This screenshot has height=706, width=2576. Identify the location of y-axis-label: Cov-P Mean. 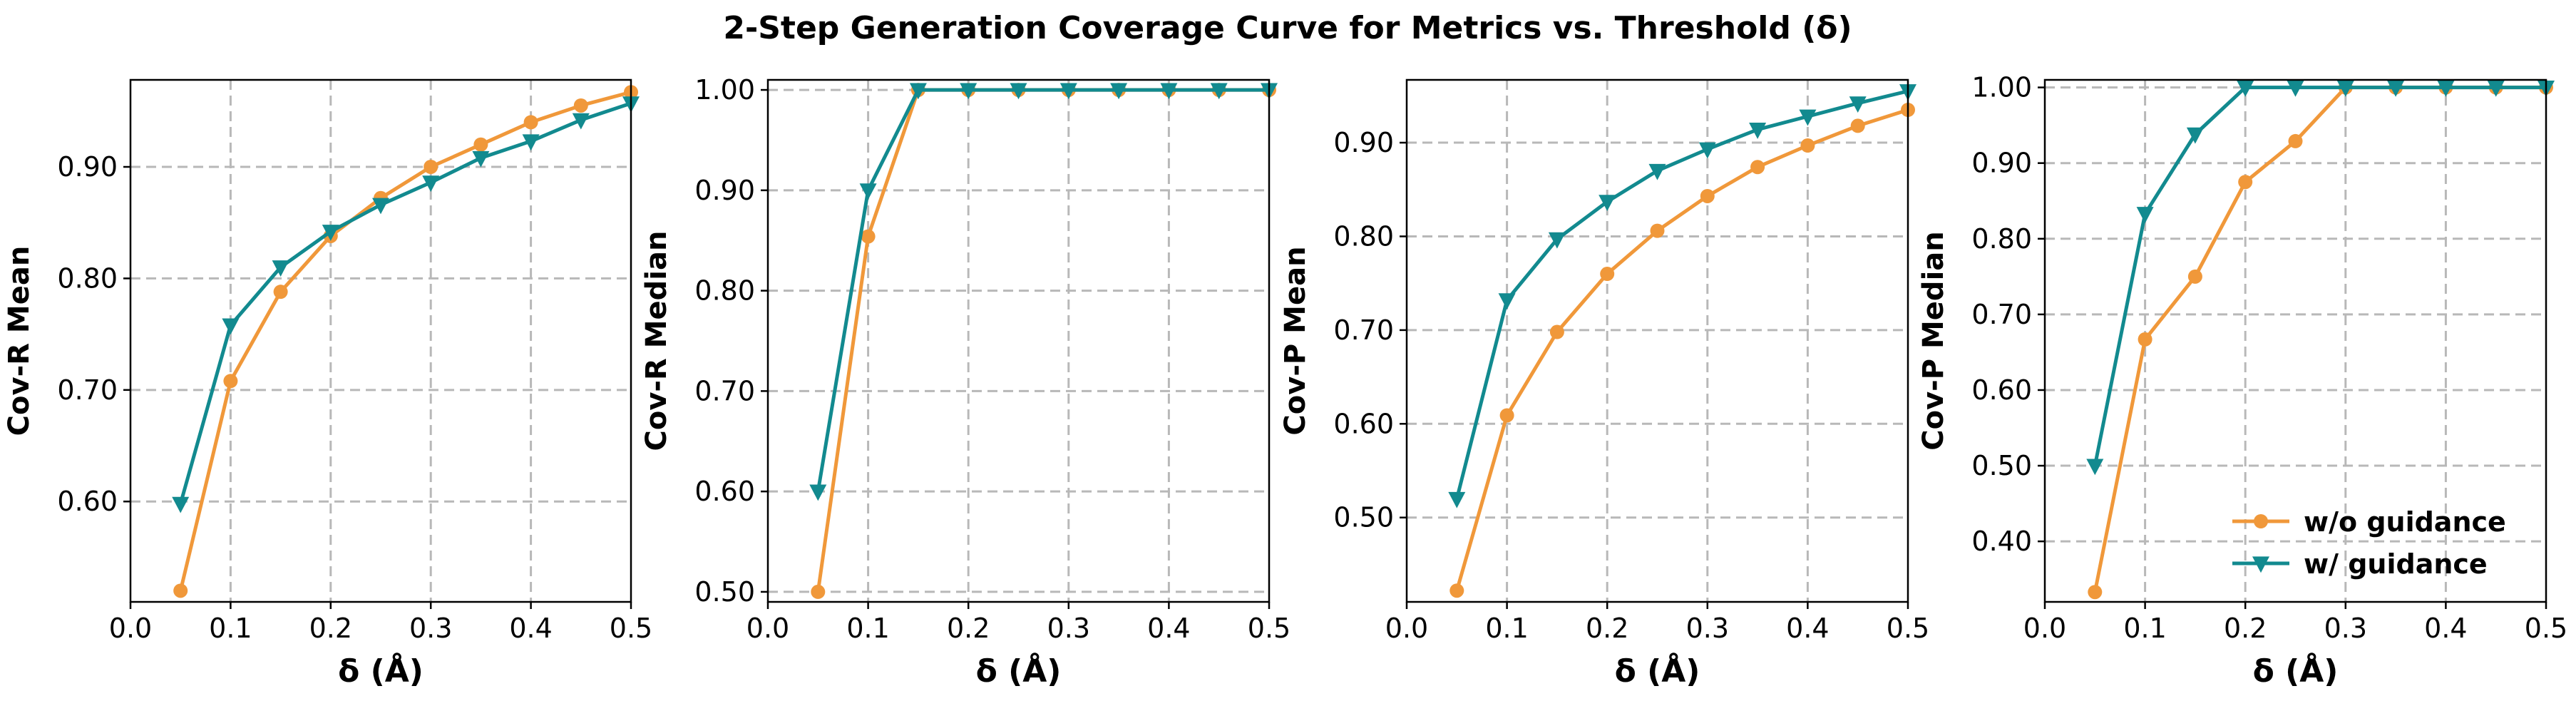
(1295, 340).